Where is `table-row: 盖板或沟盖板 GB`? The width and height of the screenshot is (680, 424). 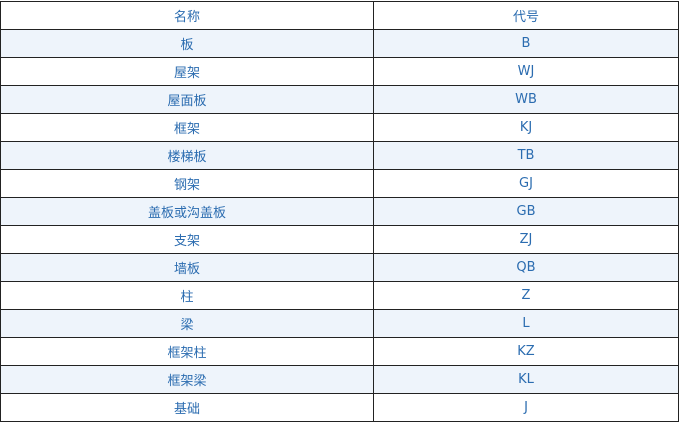 table-row: 盖板或沟盖板 GB is located at coordinates (339, 211).